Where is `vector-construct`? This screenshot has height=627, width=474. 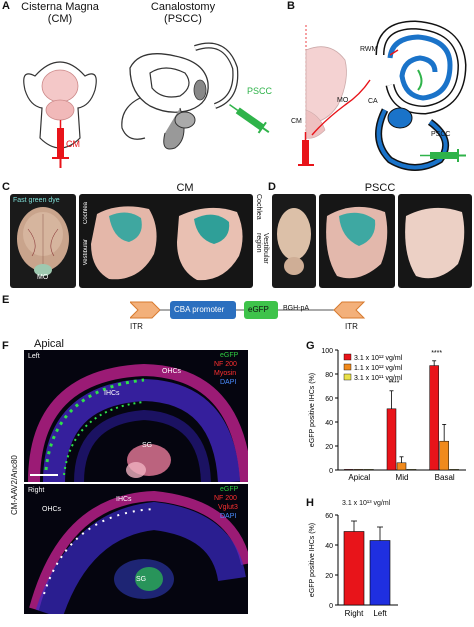
vector-construct is located at coordinates (248, 310).